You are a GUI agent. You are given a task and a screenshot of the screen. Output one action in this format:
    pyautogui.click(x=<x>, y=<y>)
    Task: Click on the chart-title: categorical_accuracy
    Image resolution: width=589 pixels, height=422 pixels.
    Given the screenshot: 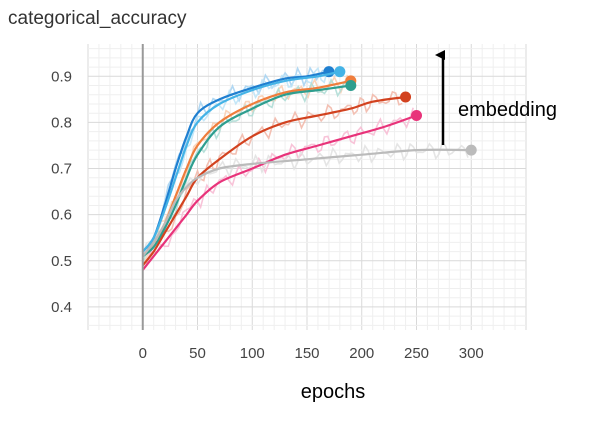 What is the action you would take?
    pyautogui.click(x=97, y=18)
    